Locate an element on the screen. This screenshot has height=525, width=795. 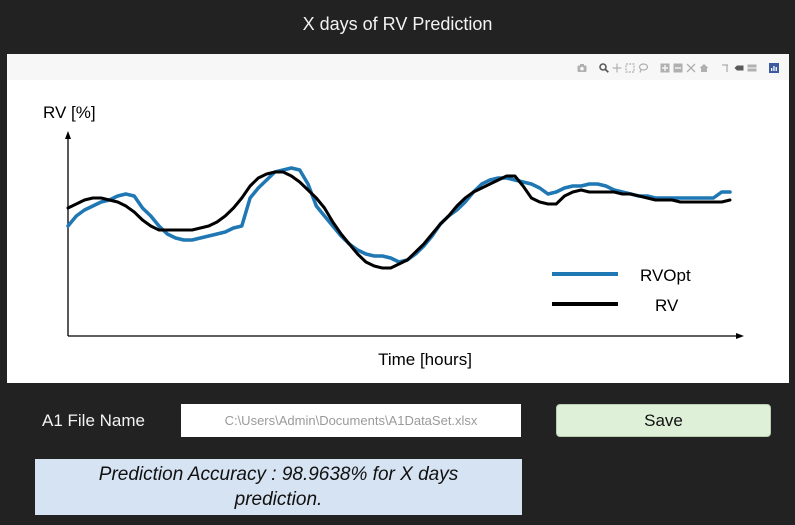
box-select-icon is located at coordinates (630, 68).